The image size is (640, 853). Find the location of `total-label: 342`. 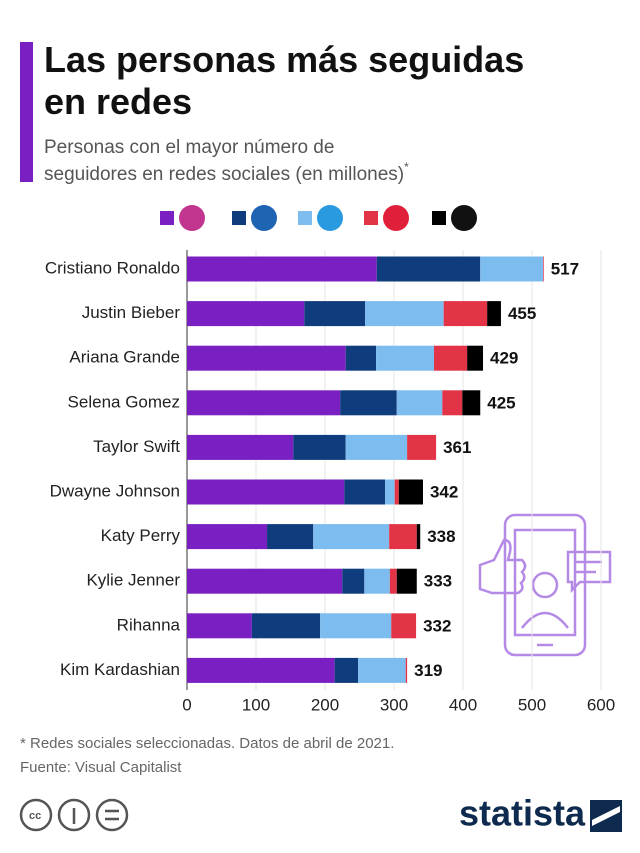

total-label: 342 is located at coordinates (444, 491).